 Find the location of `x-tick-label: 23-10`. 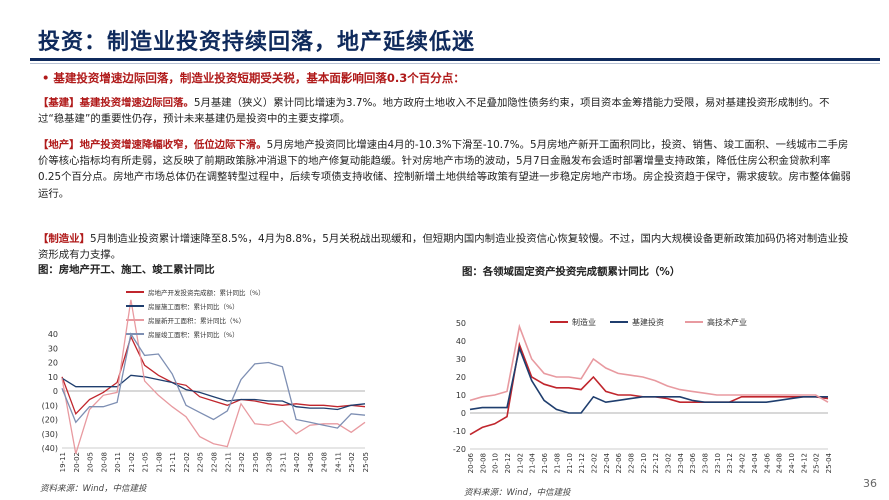

x-tick-label: 23-10 is located at coordinates (718, 463).